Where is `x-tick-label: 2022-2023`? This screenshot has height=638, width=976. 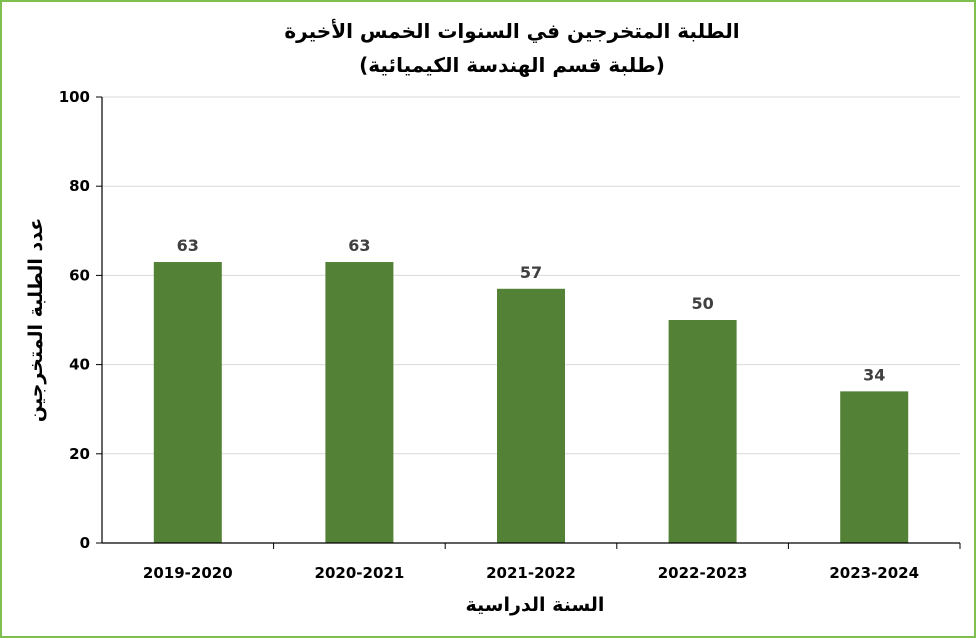
x-tick-label: 2022-2023 is located at coordinates (703, 573).